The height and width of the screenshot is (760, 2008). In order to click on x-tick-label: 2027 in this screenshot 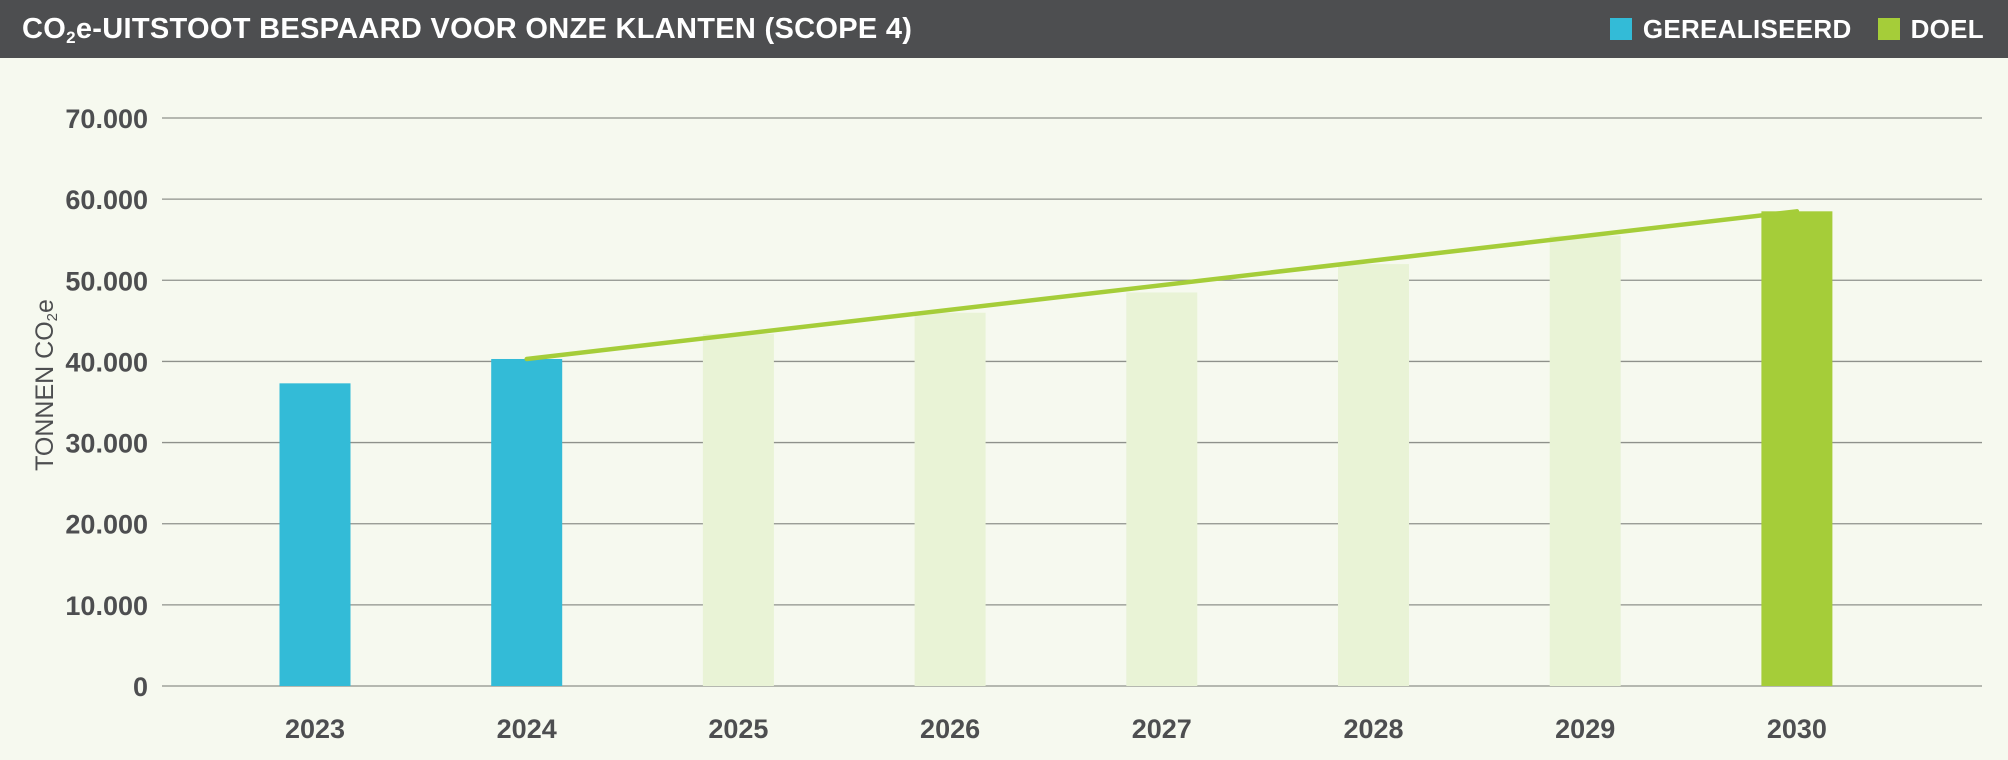, I will do `click(1162, 729)`.